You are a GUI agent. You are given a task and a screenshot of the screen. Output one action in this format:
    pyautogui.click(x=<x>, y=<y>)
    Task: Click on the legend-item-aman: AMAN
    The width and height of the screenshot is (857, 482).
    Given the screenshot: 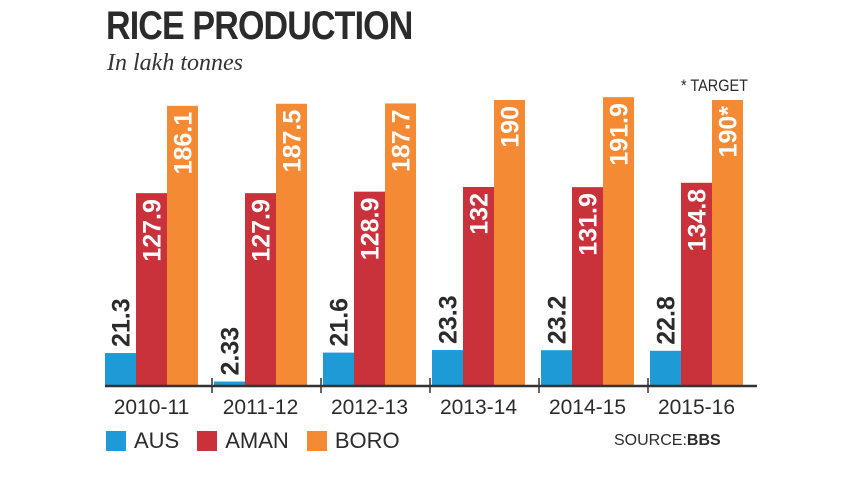 What is the action you would take?
    pyautogui.click(x=243, y=441)
    